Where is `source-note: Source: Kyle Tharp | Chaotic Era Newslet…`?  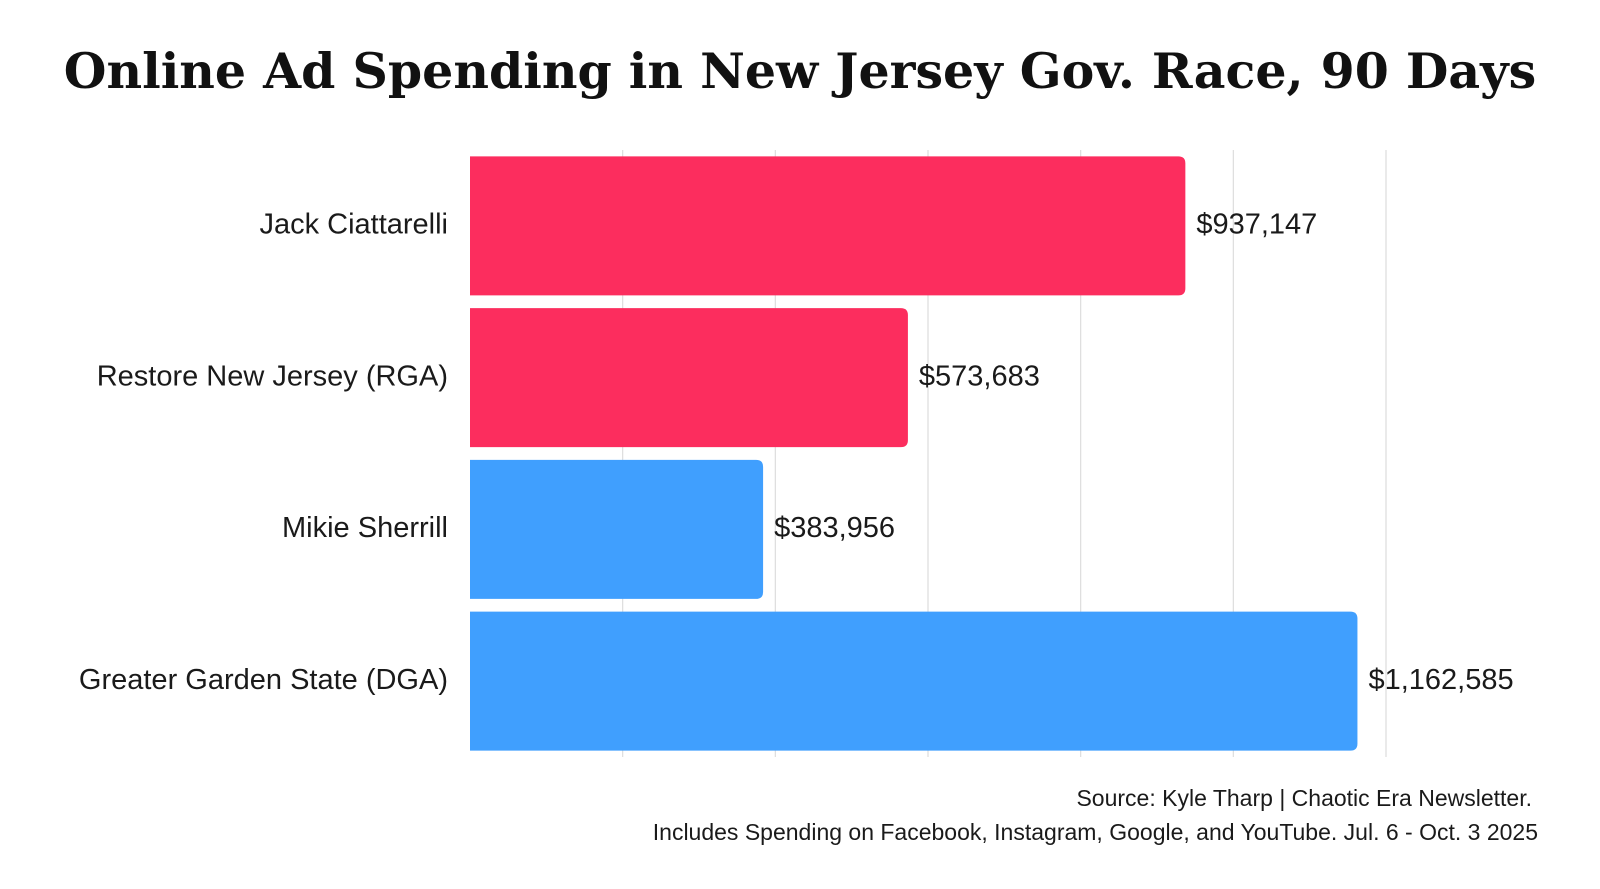
source-note: Source: Kyle Tharp | Chaotic Era Newslet… is located at coordinates (1304, 798).